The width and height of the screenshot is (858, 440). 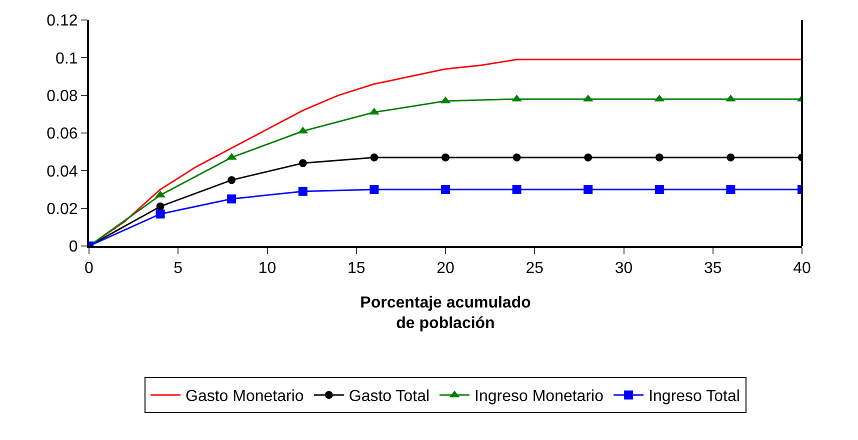 What do you see at coordinates (802, 269) in the screenshot?
I see `x-tick-label: 40` at bounding box center [802, 269].